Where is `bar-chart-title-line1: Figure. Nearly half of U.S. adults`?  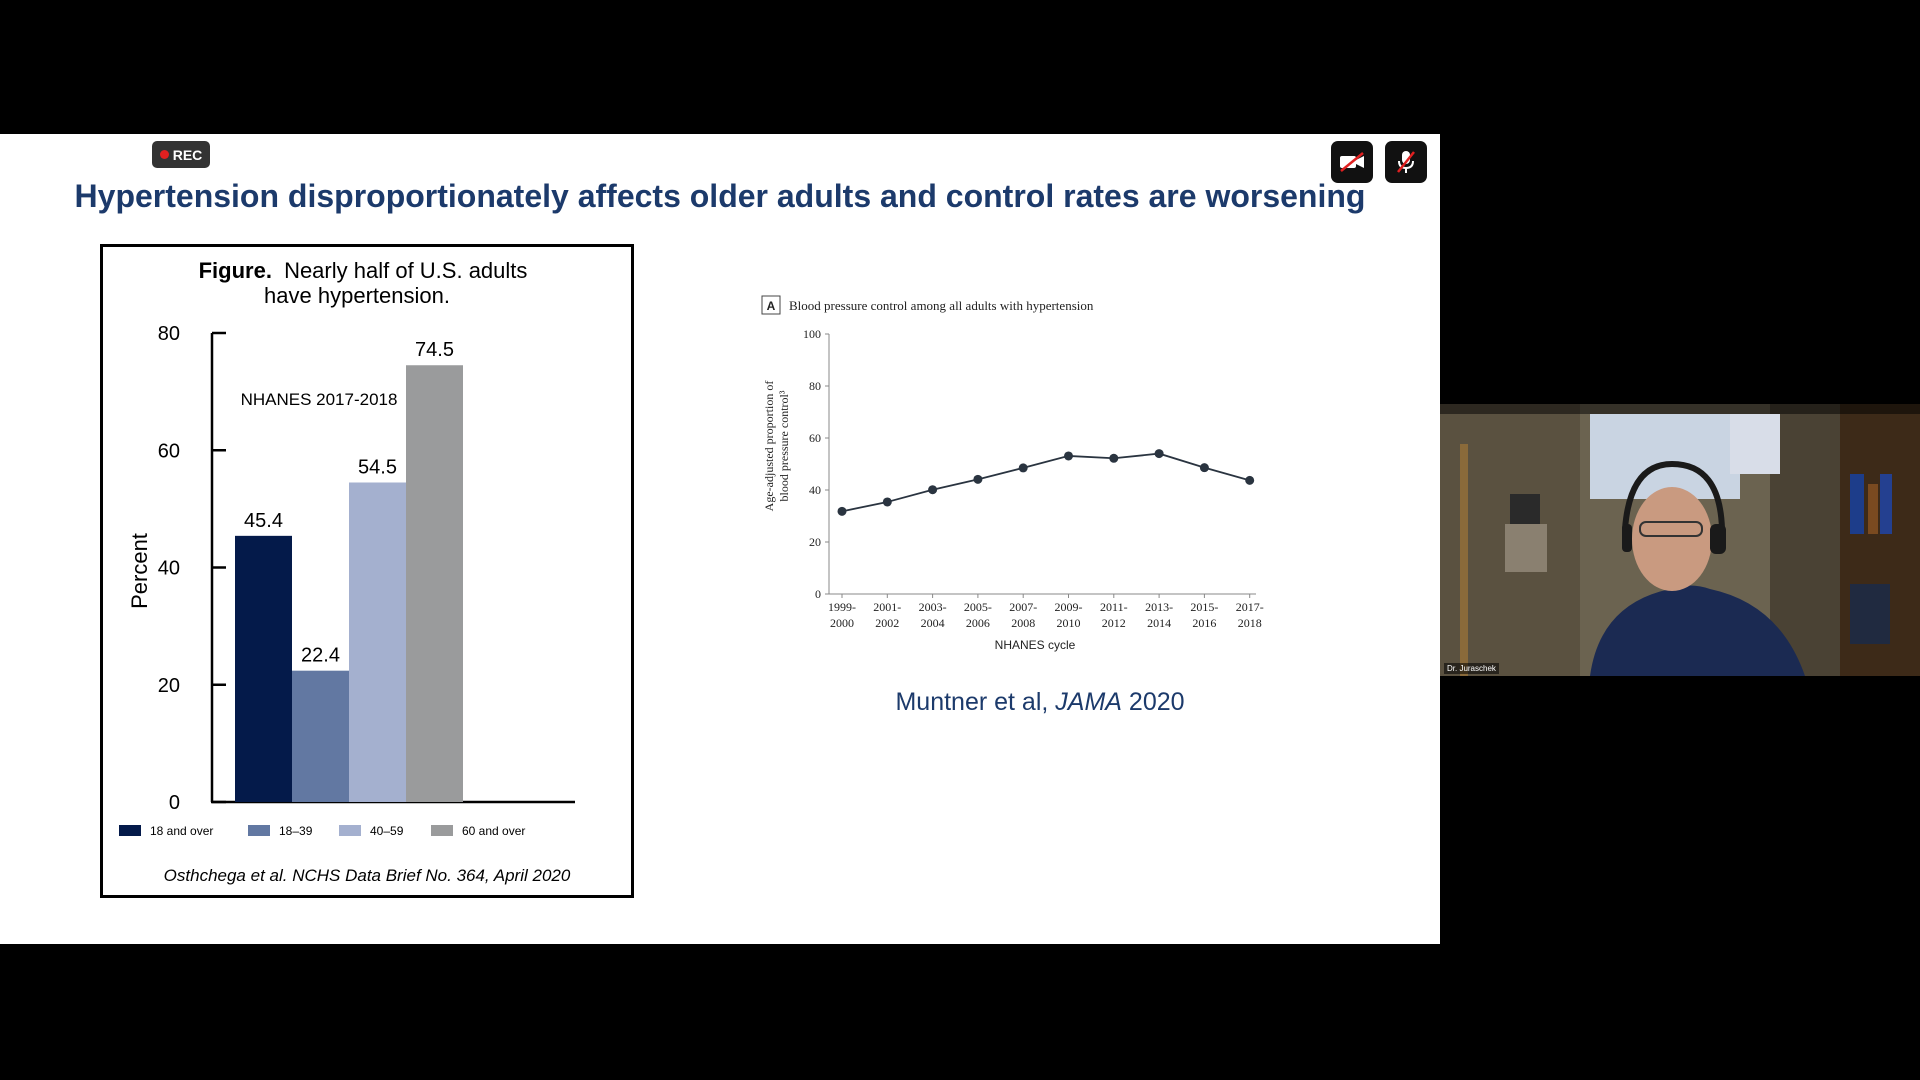 bar-chart-title-line1: Figure. Nearly half of U.S. adults is located at coordinates (363, 270).